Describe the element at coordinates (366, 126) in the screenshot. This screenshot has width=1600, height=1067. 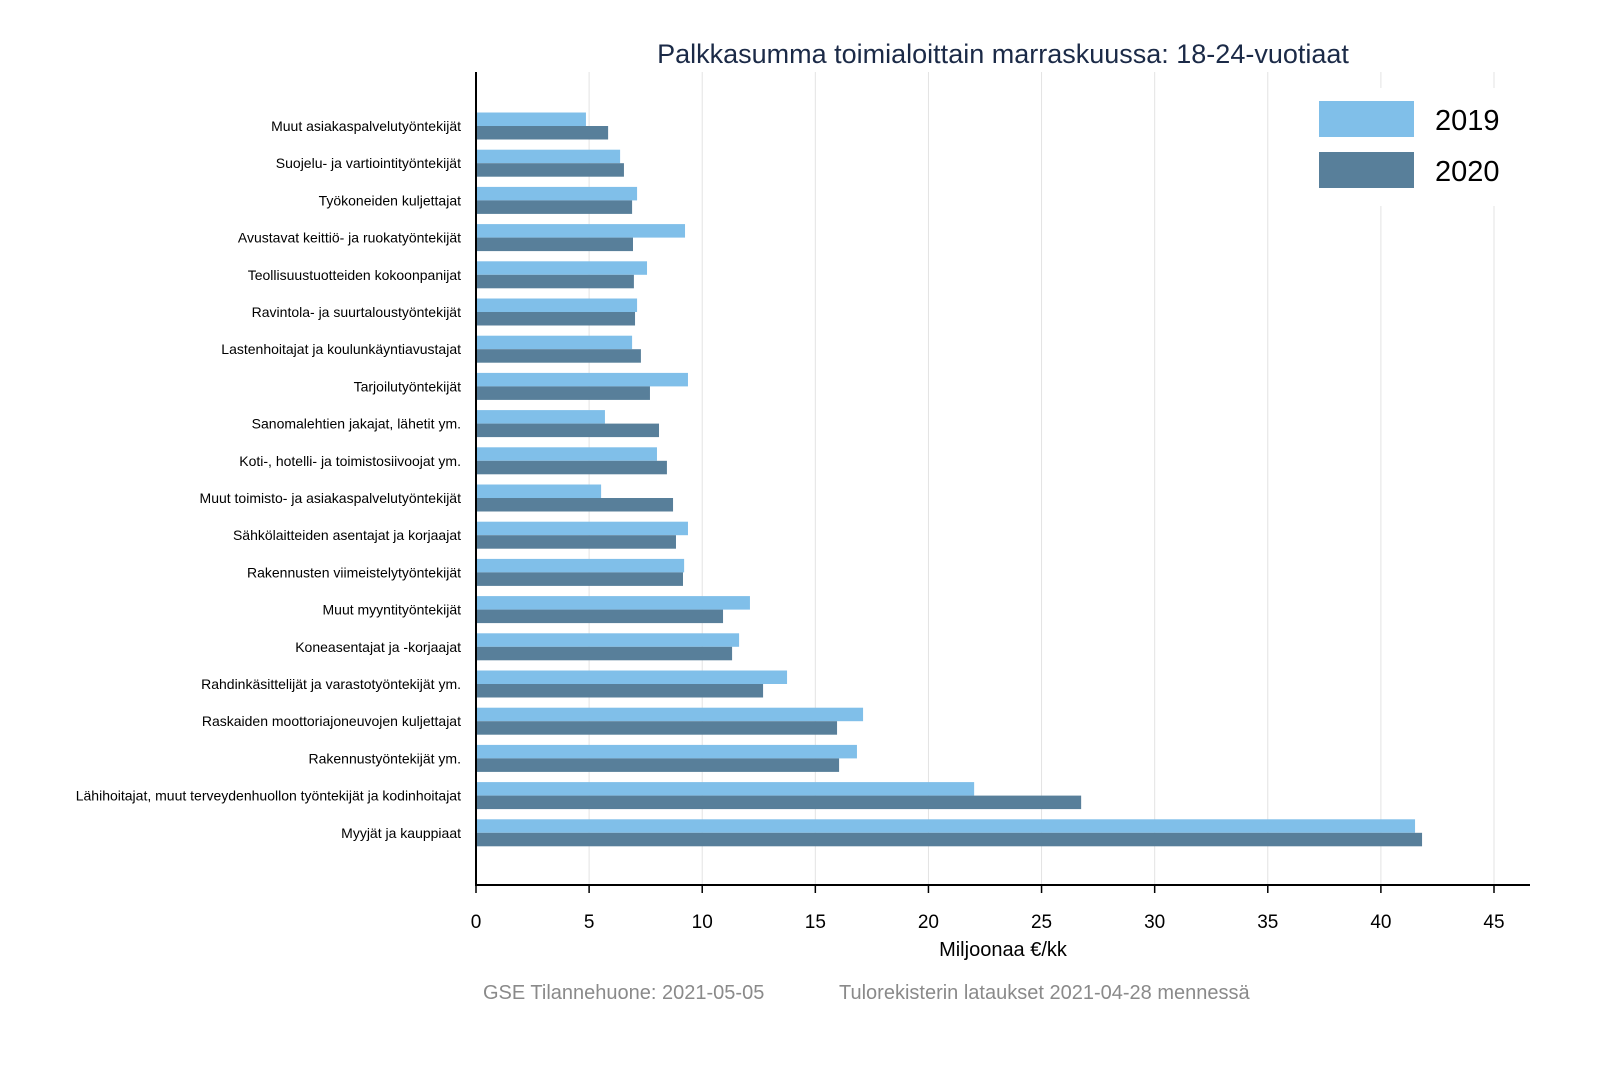
I see `category-label: Muut asiakaspalvelutyöntekijät` at that location.